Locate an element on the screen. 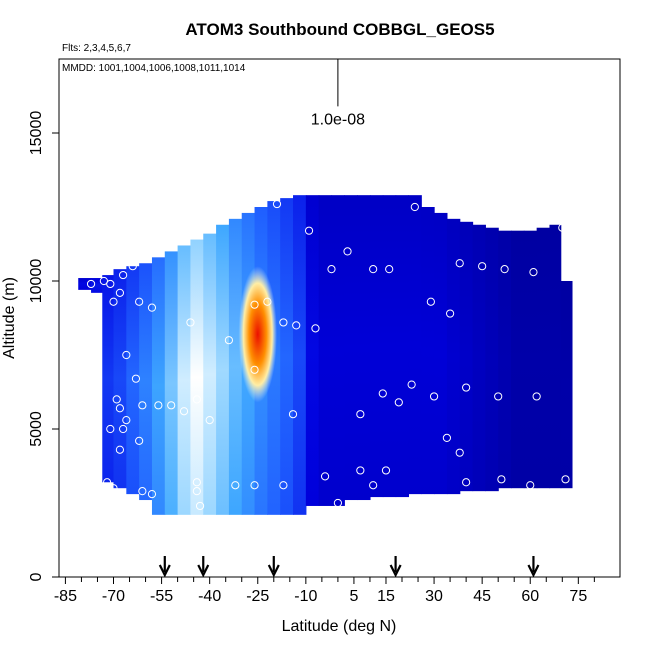 This screenshot has height=650, width=650. y-tick-label: 5000 is located at coordinates (36, 429).